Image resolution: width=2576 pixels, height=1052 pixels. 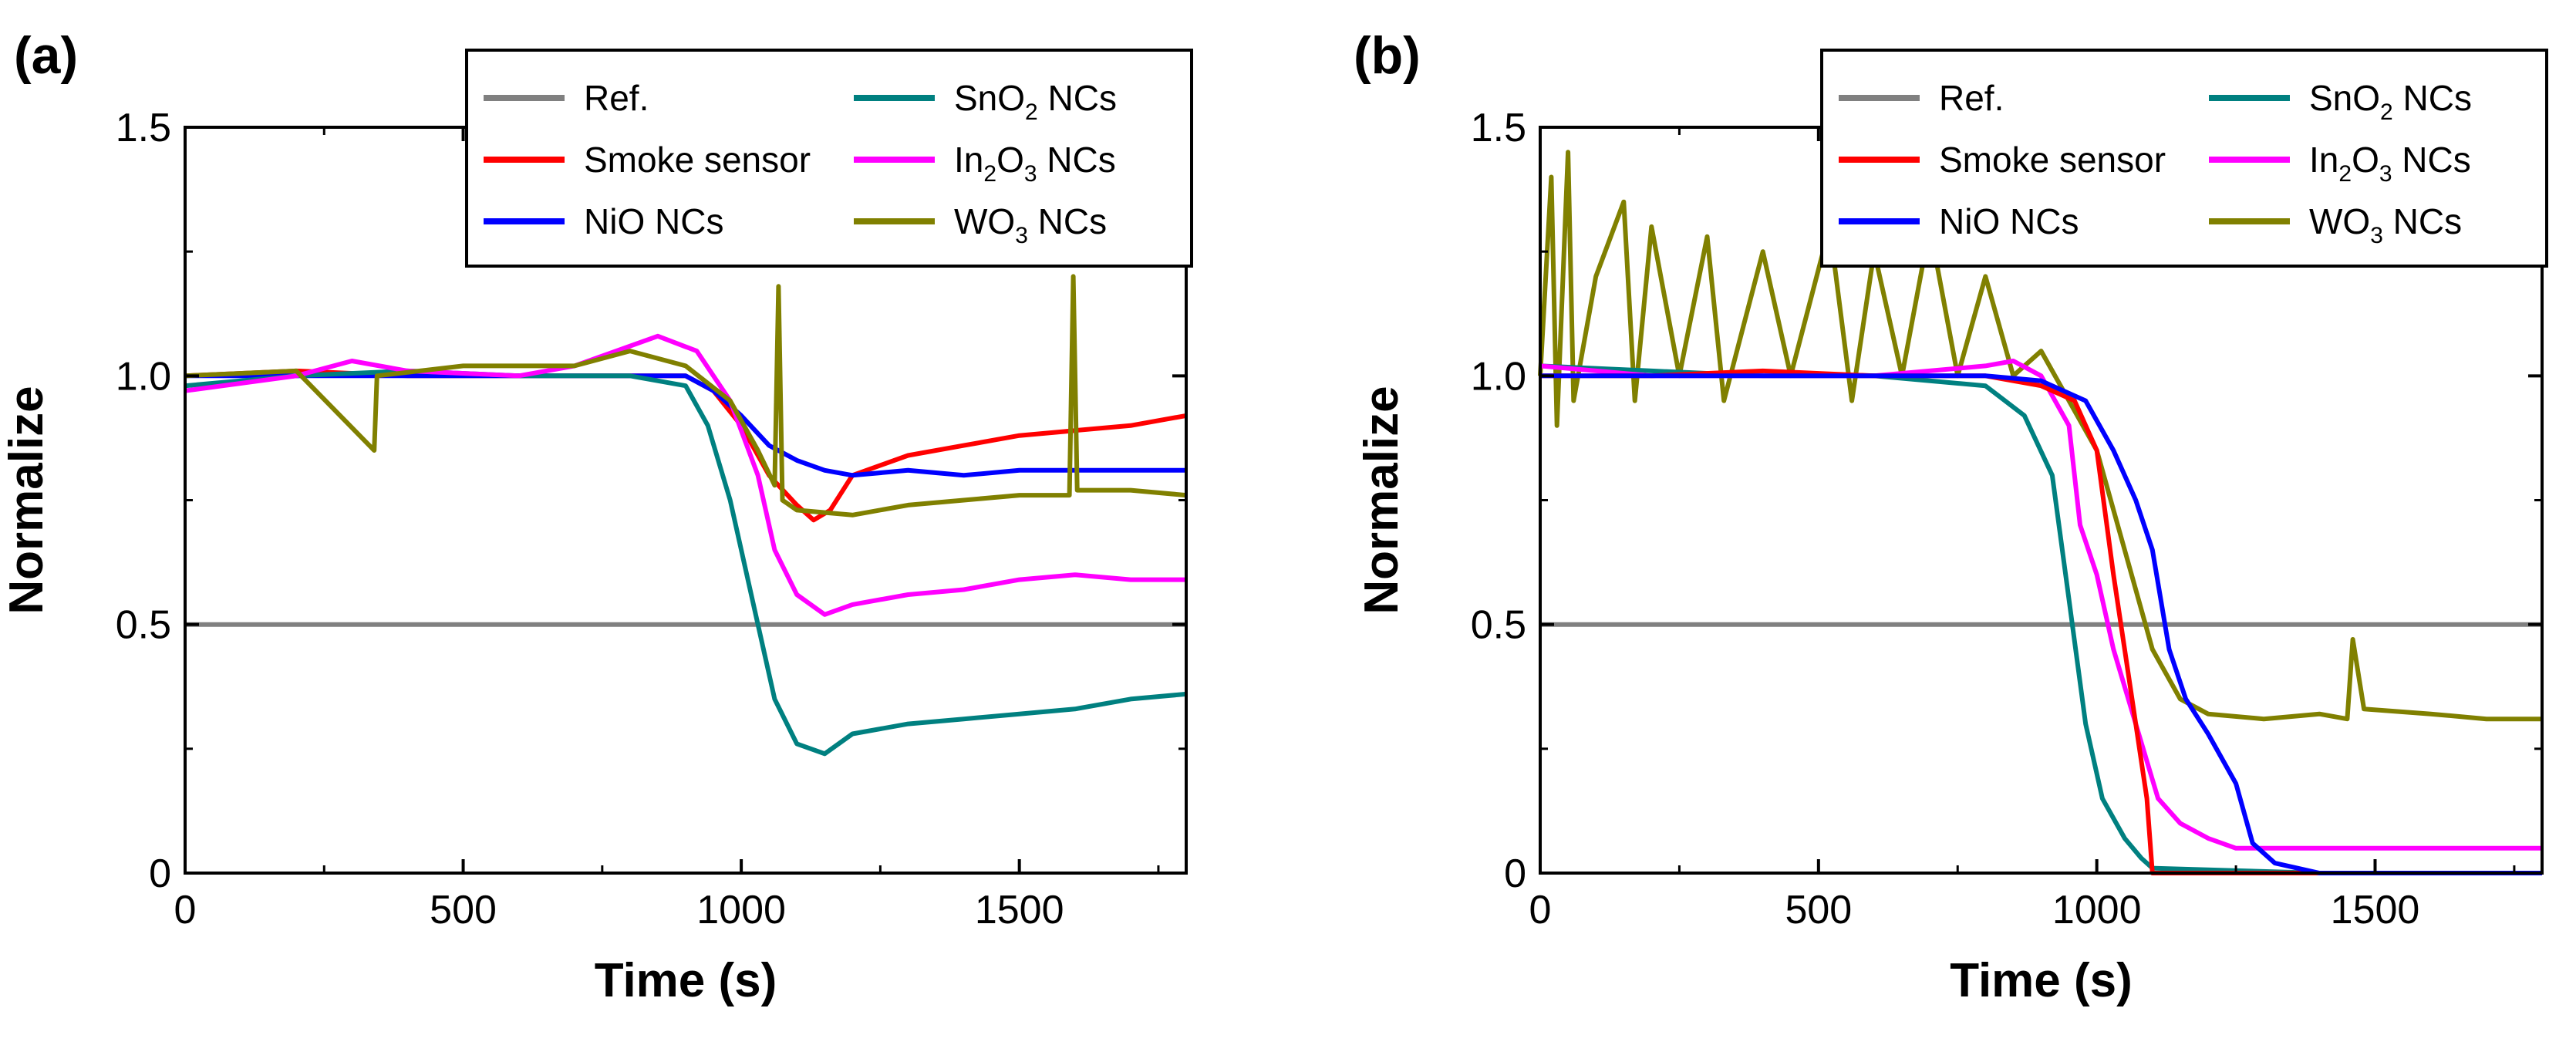 What do you see at coordinates (46, 55) in the screenshot?
I see `panel-label: (a)` at bounding box center [46, 55].